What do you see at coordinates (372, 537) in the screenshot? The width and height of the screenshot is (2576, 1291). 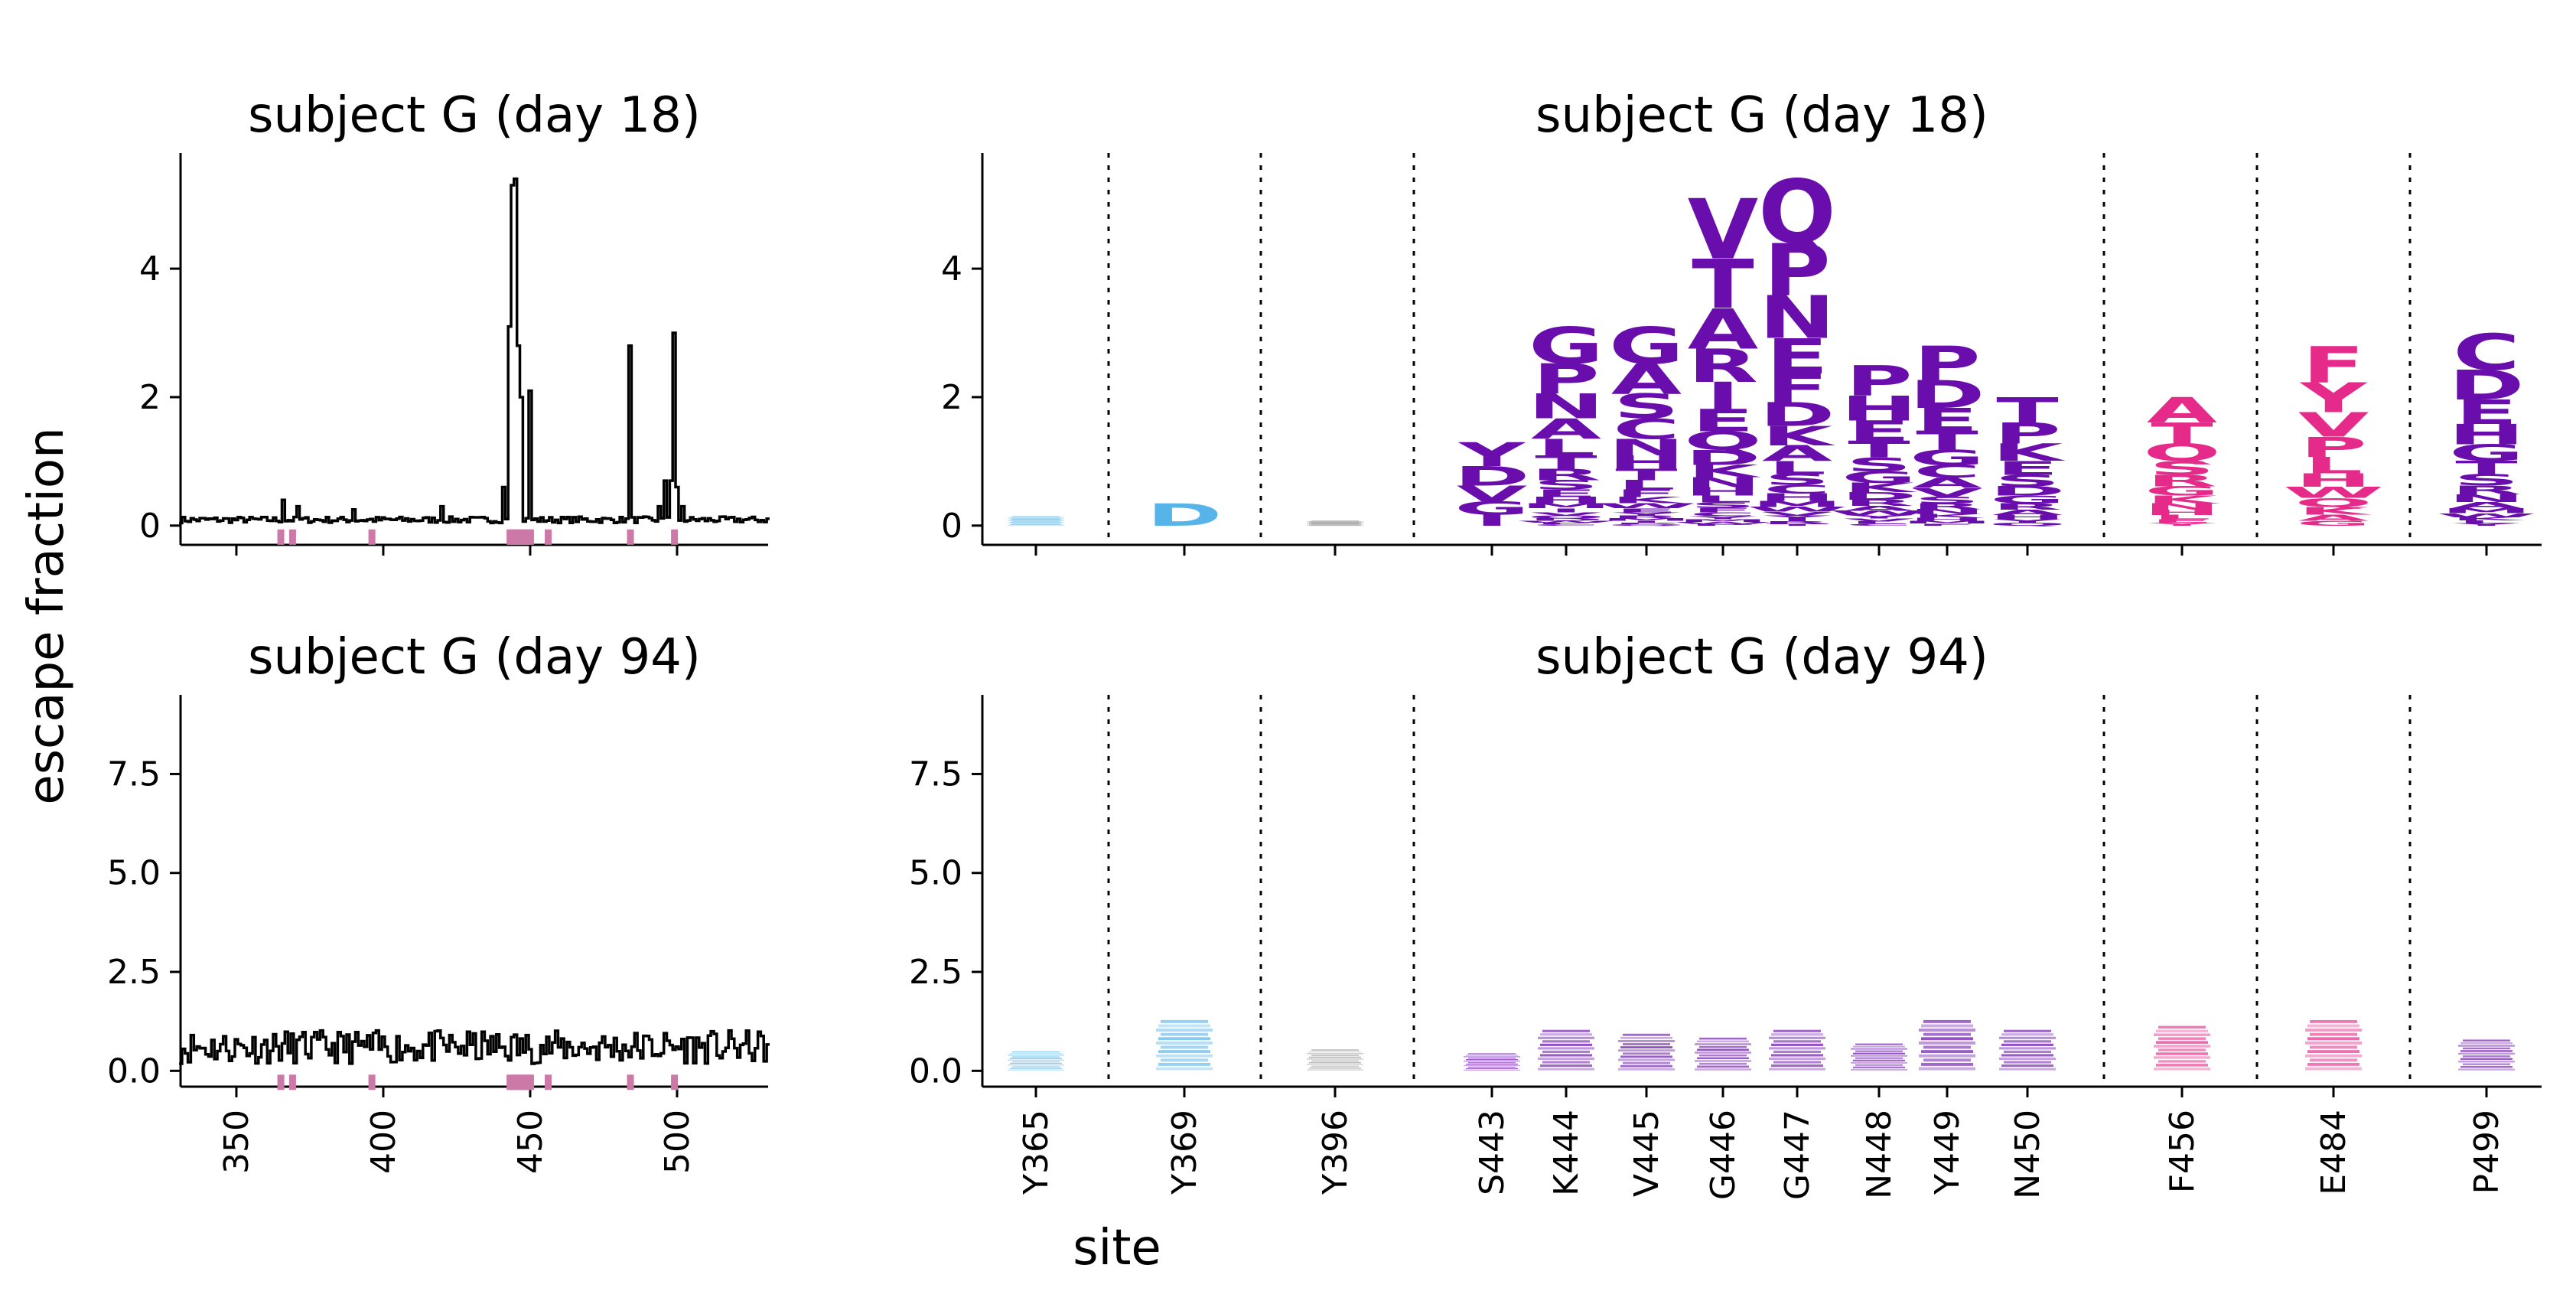 I see `line-day18-site-marker` at bounding box center [372, 537].